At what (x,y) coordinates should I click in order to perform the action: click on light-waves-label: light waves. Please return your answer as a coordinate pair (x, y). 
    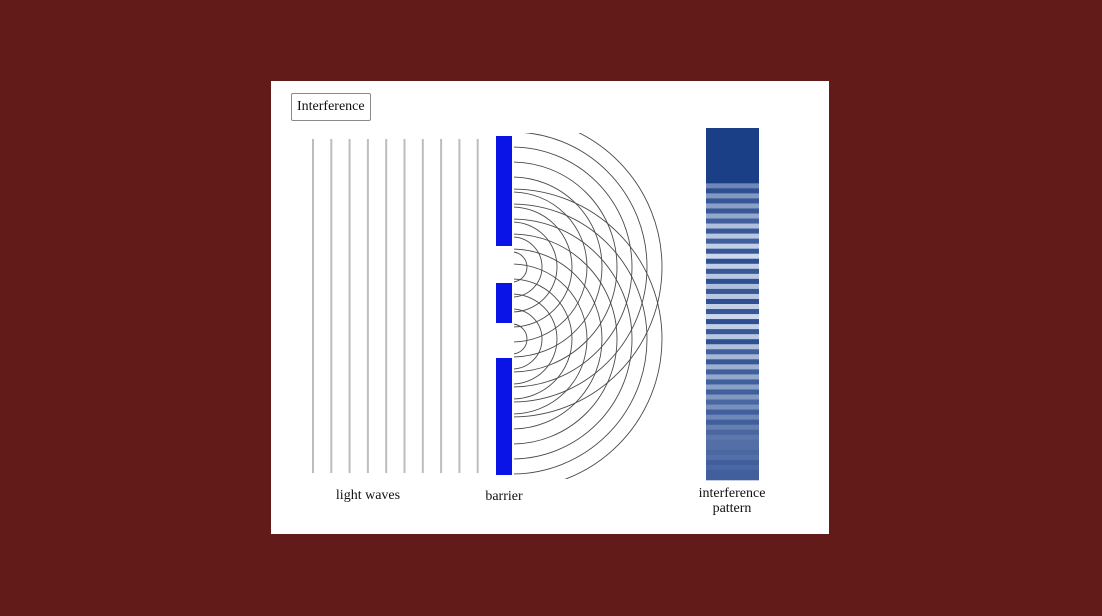
    Looking at the image, I should click on (368, 495).